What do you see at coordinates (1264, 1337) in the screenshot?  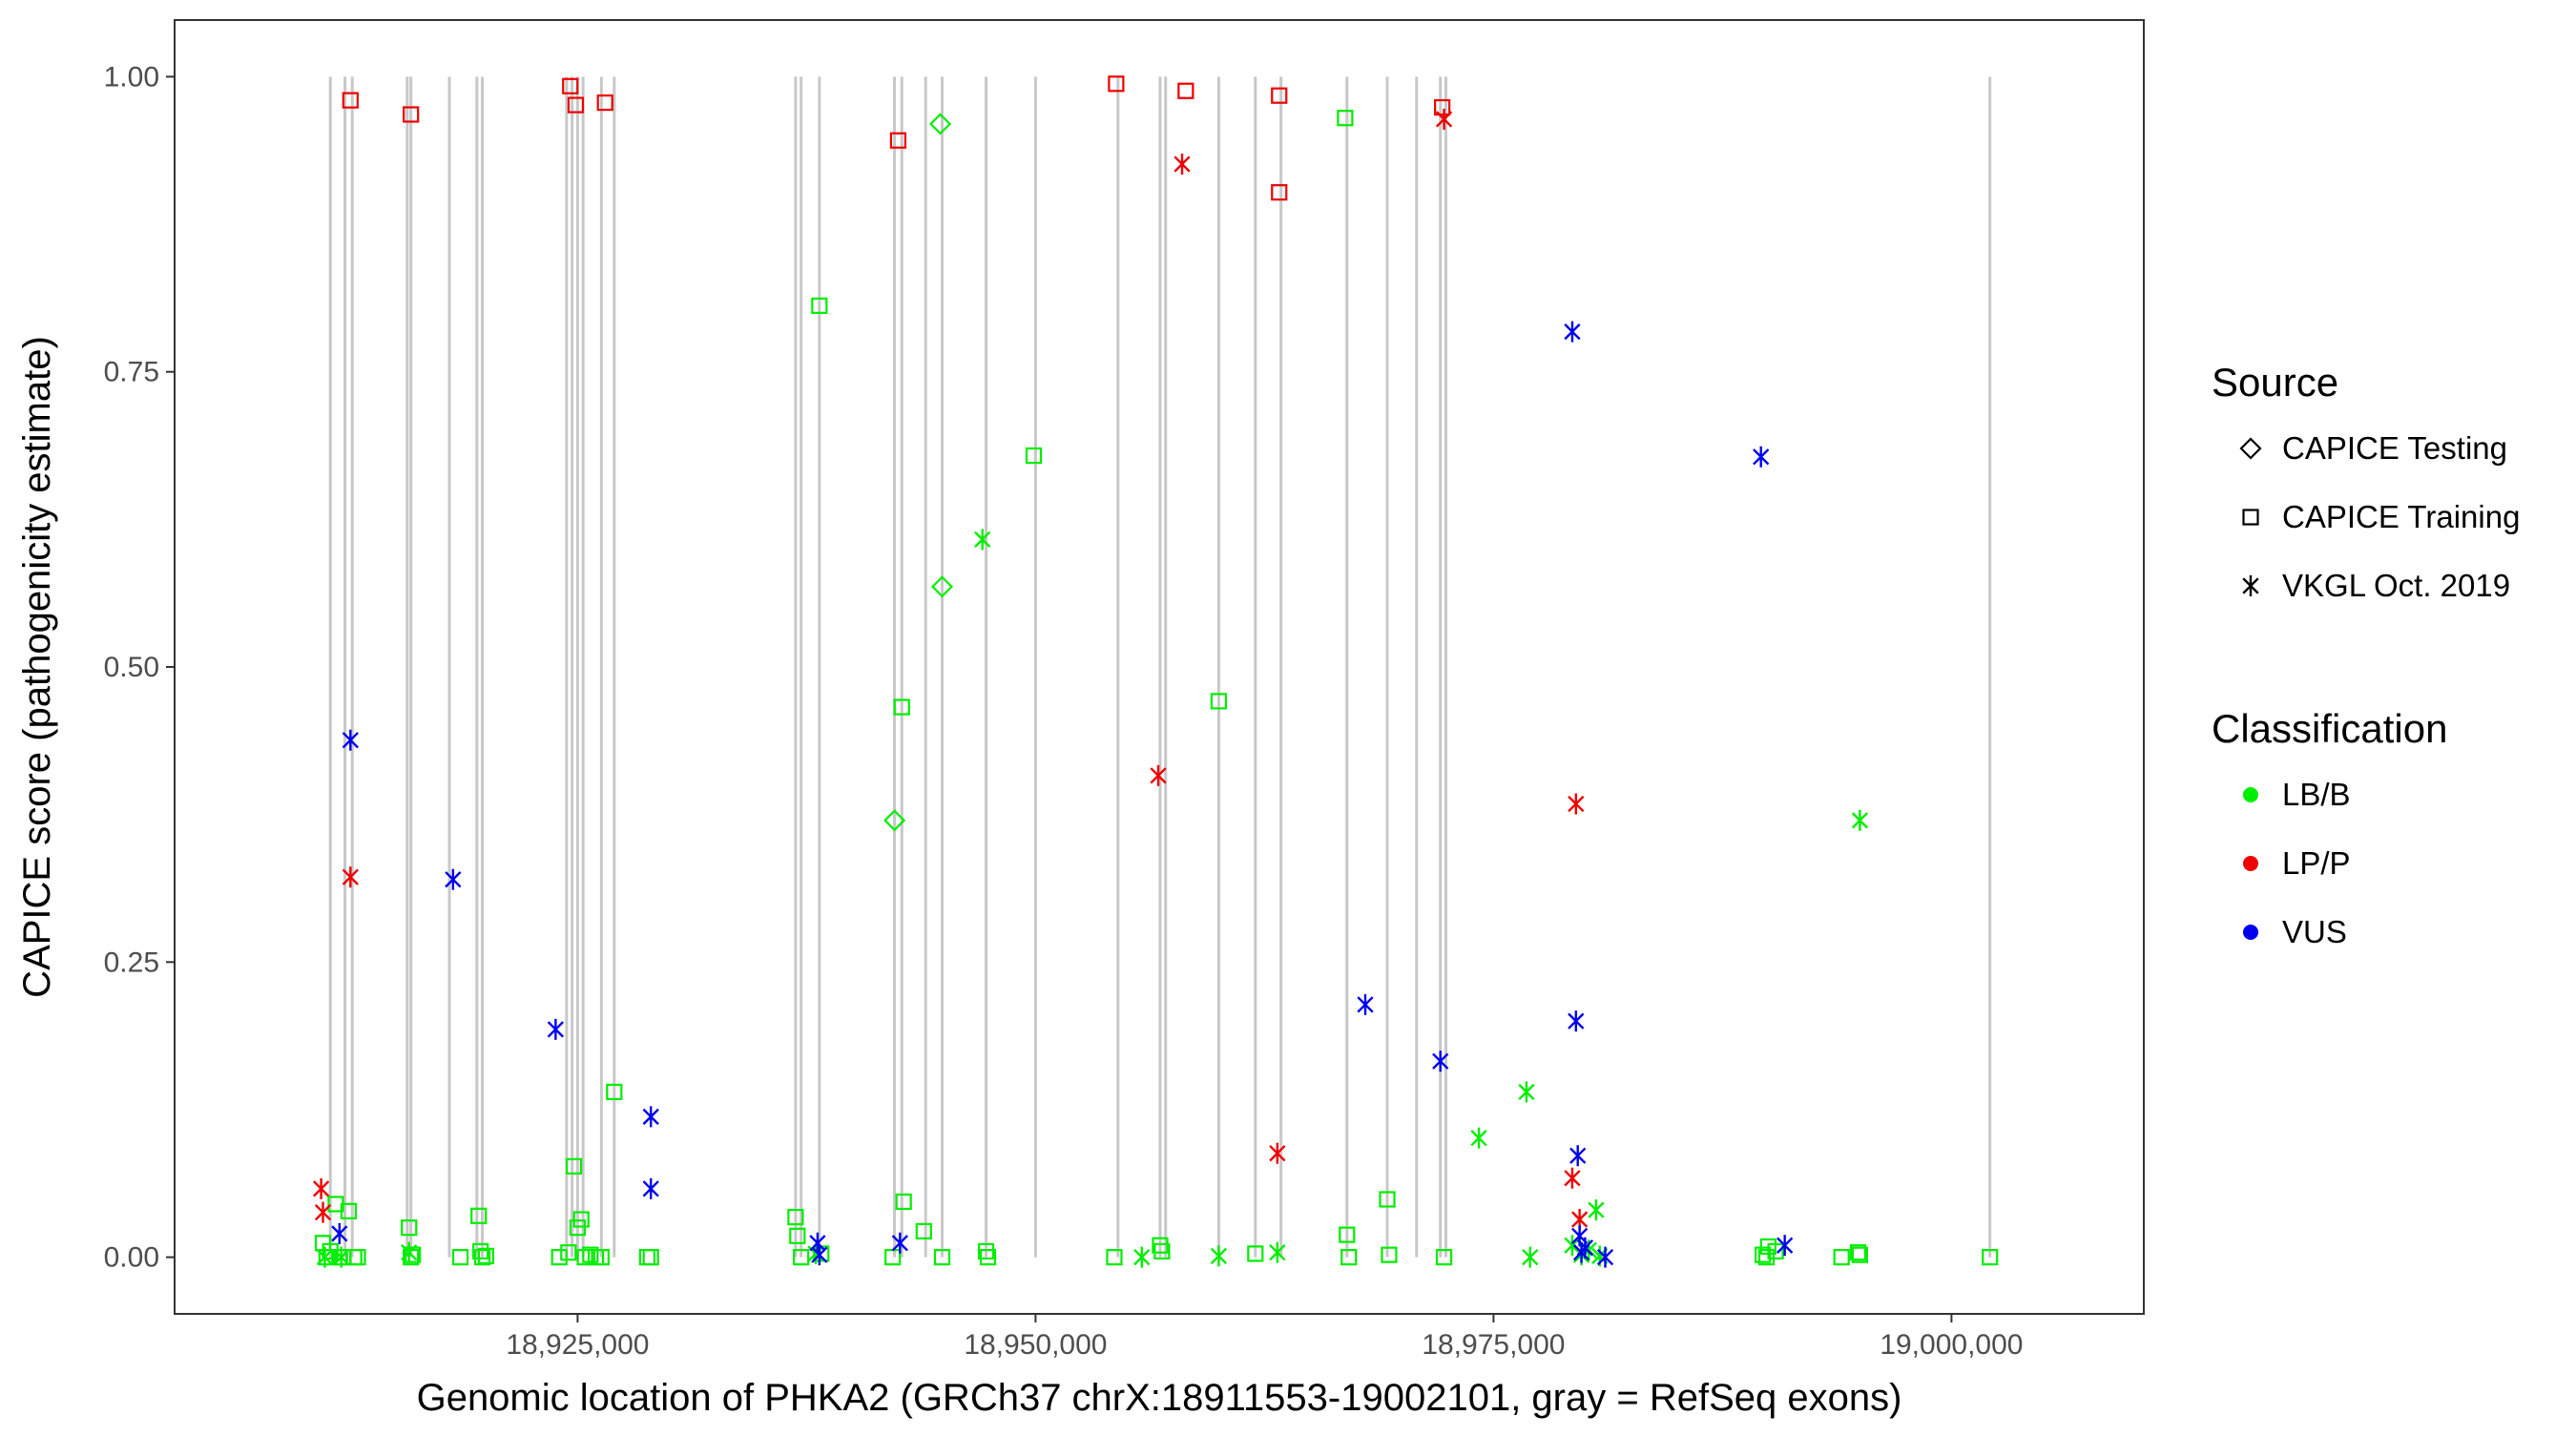 I see `x-axis: 18,925,000 18,950,000 18,975,000 19,000,000` at bounding box center [1264, 1337].